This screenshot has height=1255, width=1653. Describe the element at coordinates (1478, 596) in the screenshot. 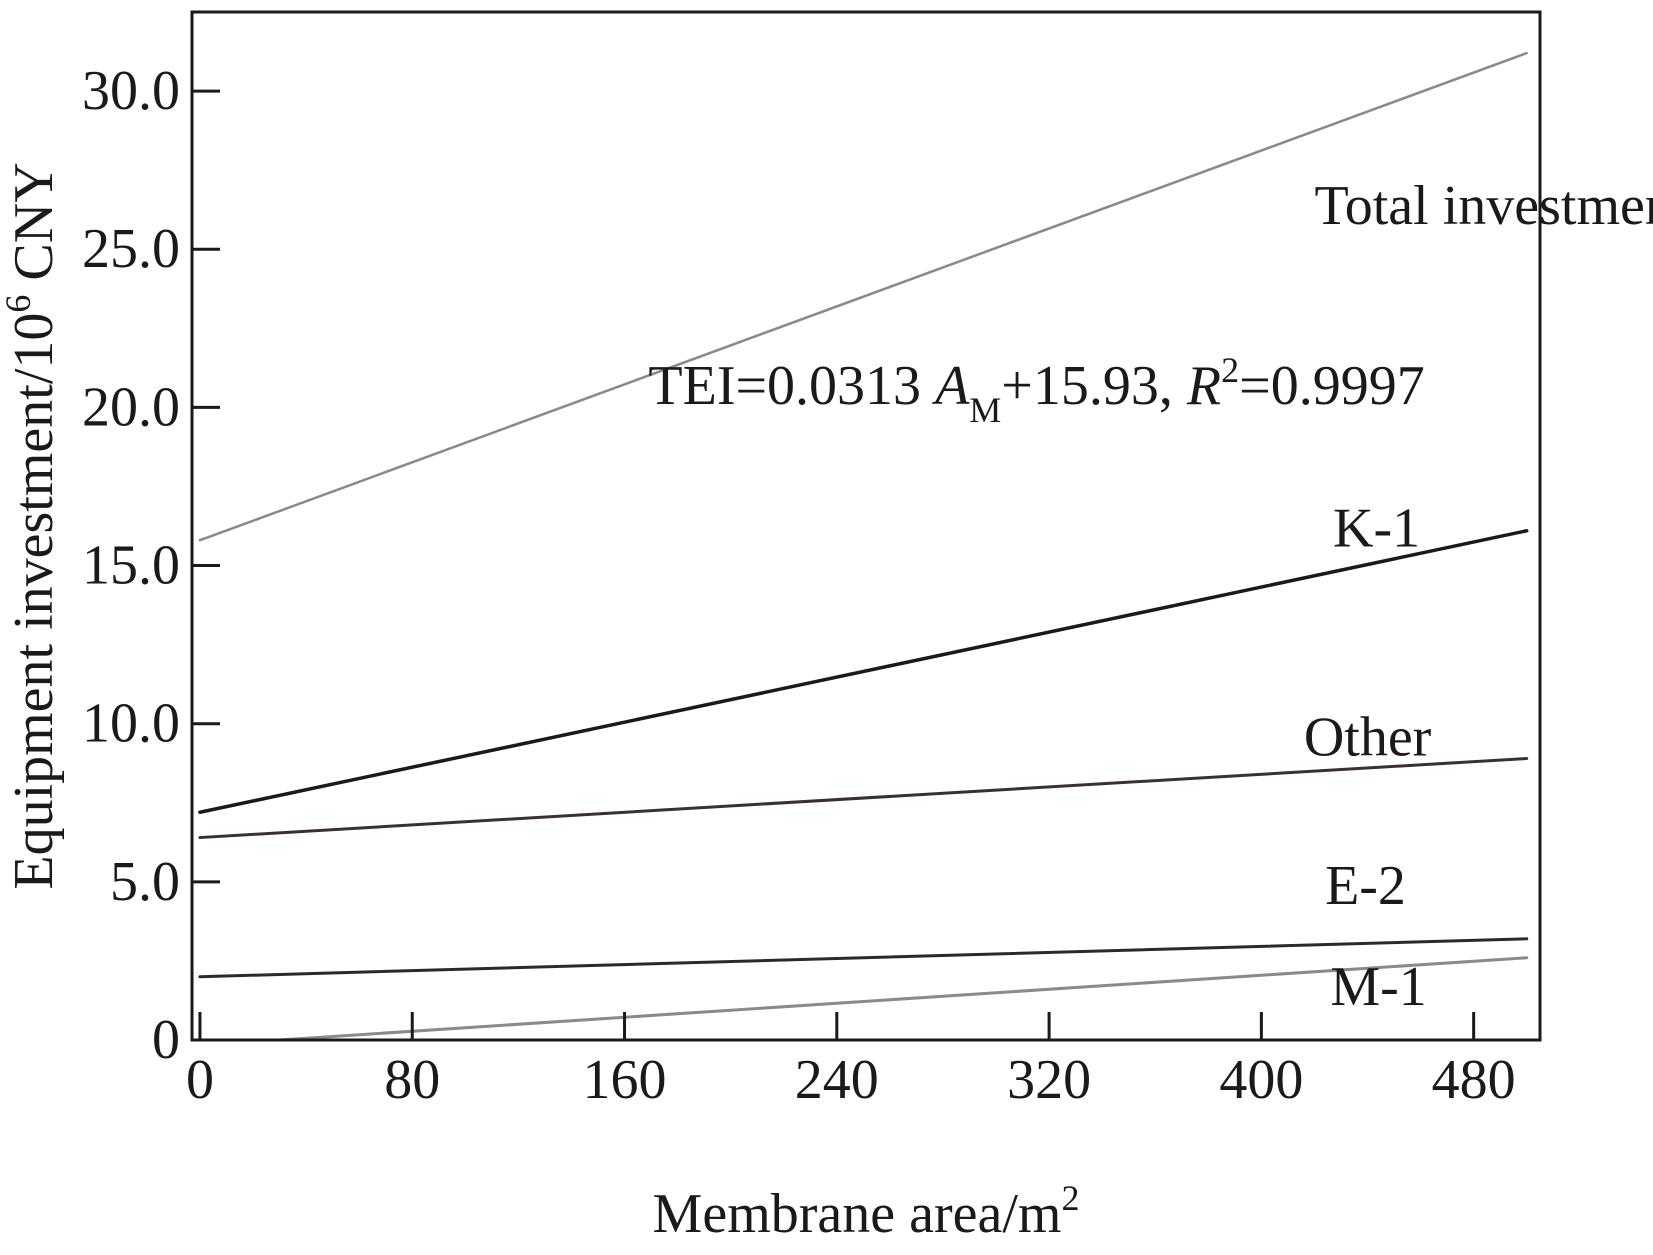

I see `series-labels: Total investment K-1 Other E-2 M-1` at that location.